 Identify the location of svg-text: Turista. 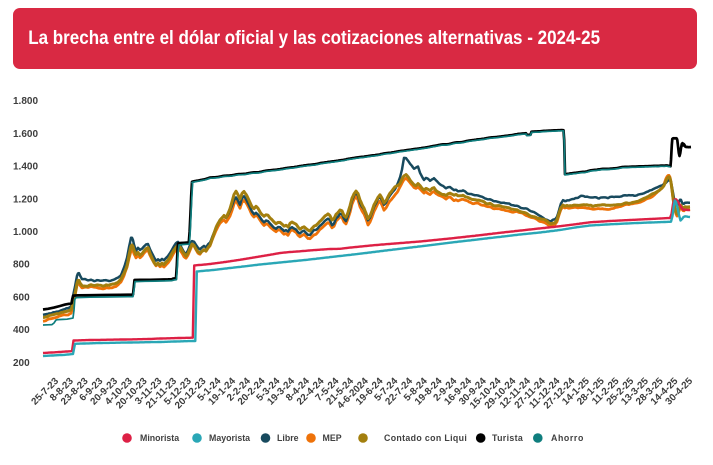
(507, 438).